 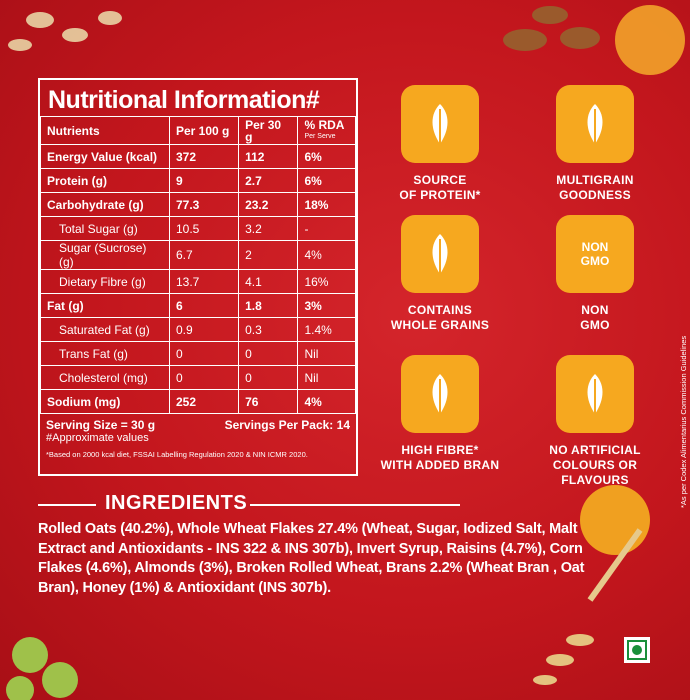 What do you see at coordinates (204, 281) in the screenshot?
I see `nutrient-value: 13.7` at bounding box center [204, 281].